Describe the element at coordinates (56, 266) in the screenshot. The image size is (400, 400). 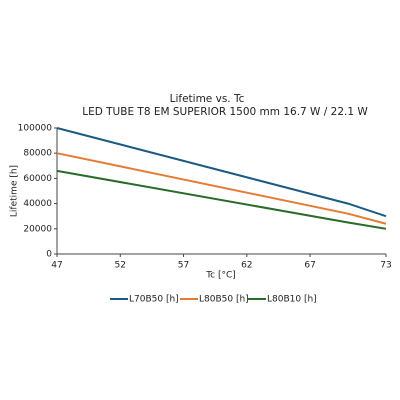
I see `x-tick-label: 47` at that location.